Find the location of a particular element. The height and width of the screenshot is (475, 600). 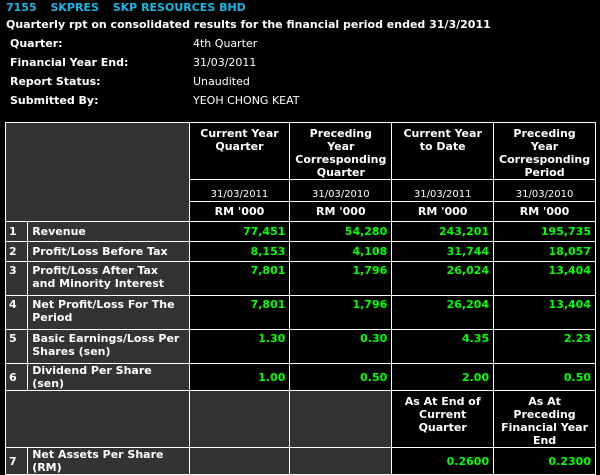

unit-row: RM '000 RM '000 RM '000 RM '000 is located at coordinates (301, 211).